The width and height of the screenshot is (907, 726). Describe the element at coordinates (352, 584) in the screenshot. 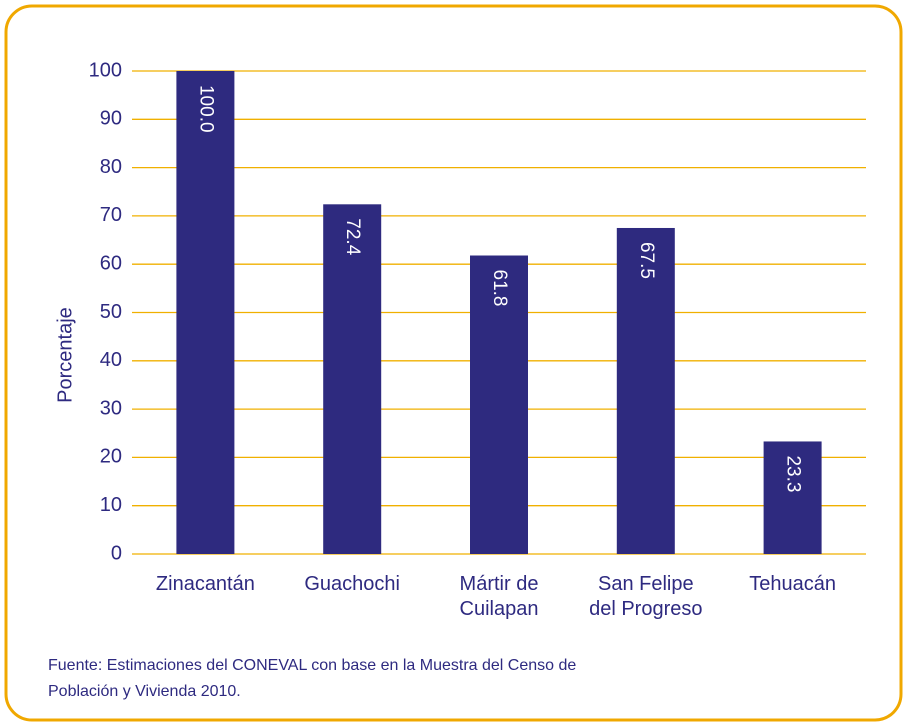

I see `x-tick-label: Guachochi` at that location.